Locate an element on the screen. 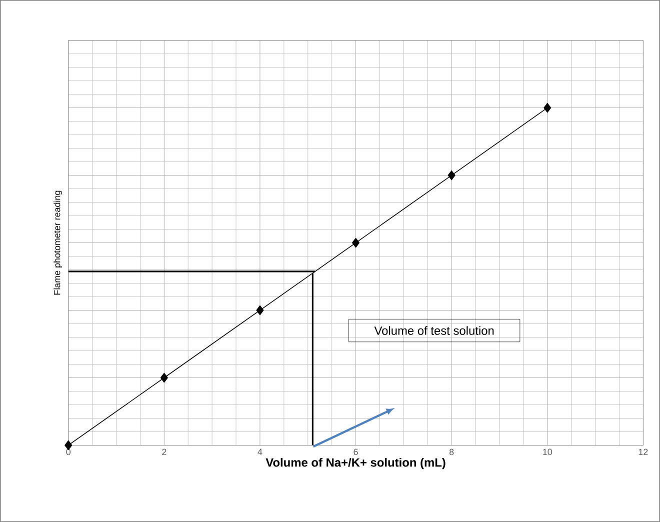 Image resolution: width=660 pixels, height=522 pixels. x-tick-label: 4 is located at coordinates (260, 451).